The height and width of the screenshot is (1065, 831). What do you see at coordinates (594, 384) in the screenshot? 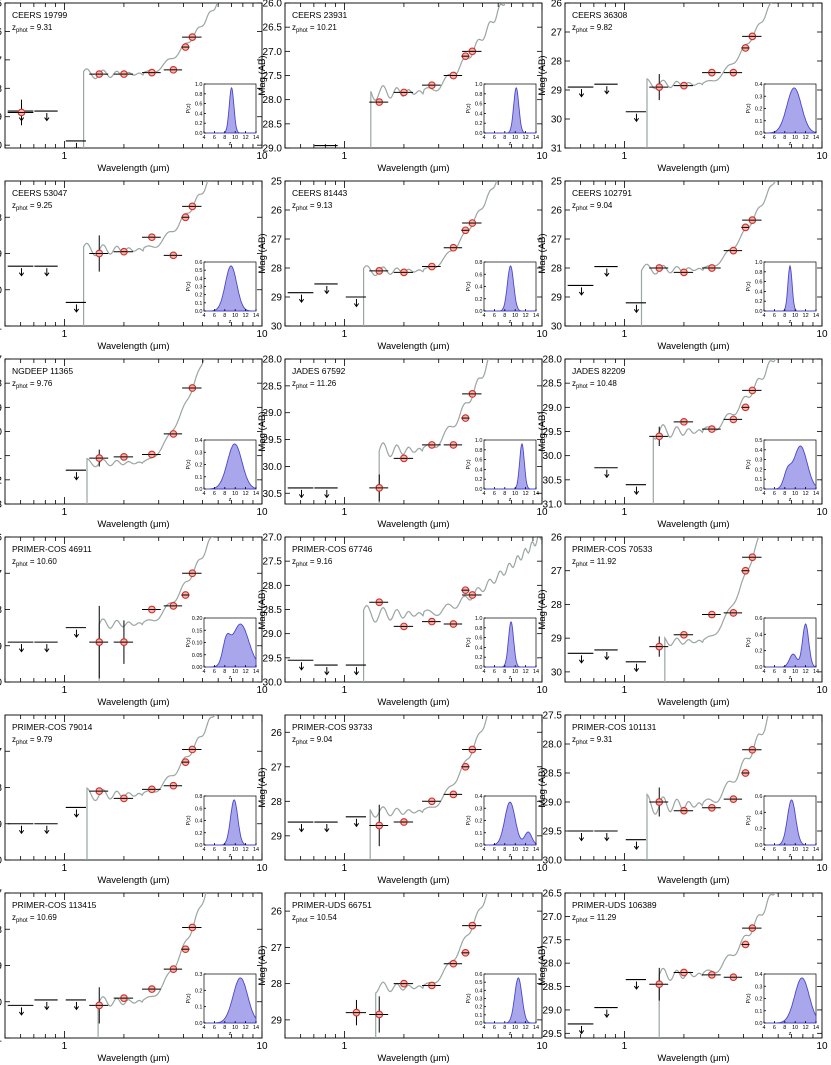
I see `zphot-label: zphot = 10.48` at bounding box center [594, 384].